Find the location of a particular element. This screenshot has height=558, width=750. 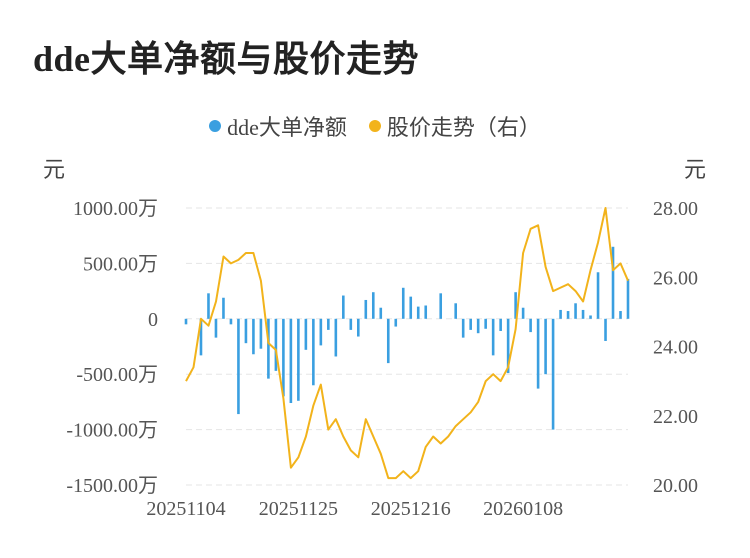

x-tick-label: 20251216 is located at coordinates (411, 509).